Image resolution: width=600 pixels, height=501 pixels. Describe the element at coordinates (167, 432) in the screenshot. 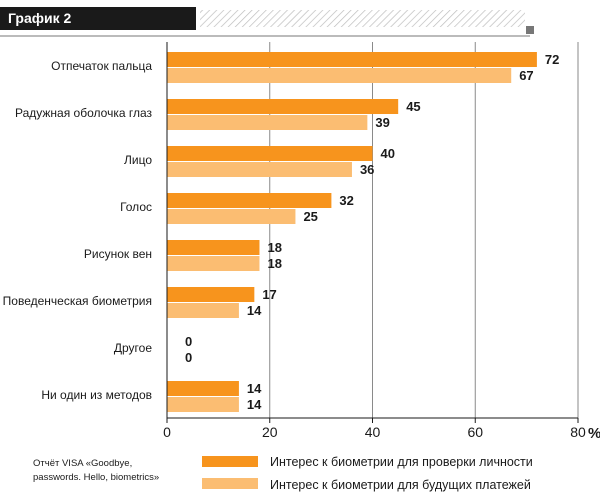

I see `x-tick-label: 0` at that location.